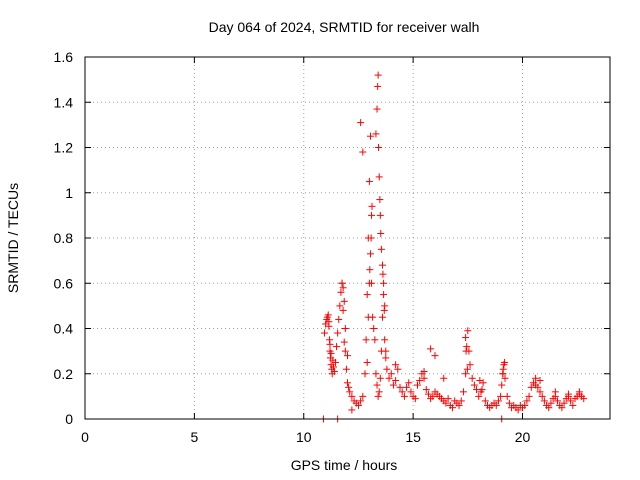 This screenshot has height=480, width=640. Describe the element at coordinates (64, 329) in the screenshot. I see `y-tick-label: 0.4` at that location.